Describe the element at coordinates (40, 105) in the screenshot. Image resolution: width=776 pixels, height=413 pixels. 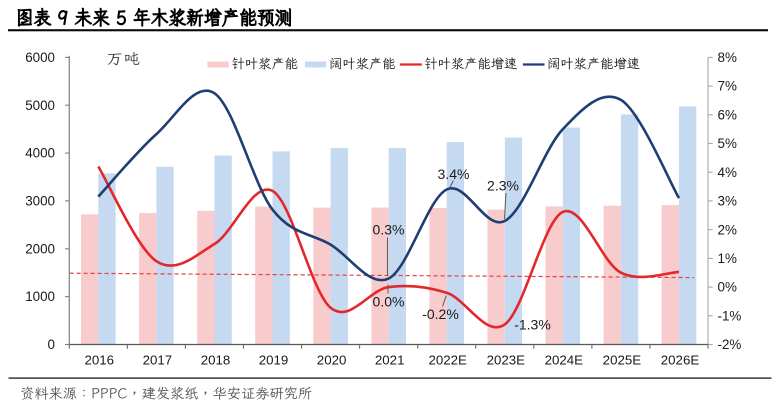
I see `svg-text: 5000` at that location.